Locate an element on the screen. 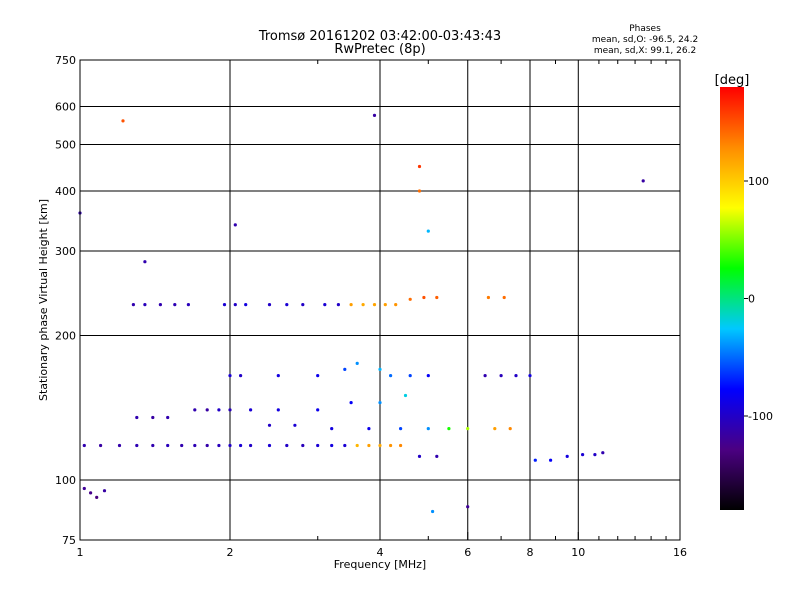 This screenshot has width=800, height=600. chart-title: Tromsø 20161202 03:42:00-03:43:43 is located at coordinates (379, 36).